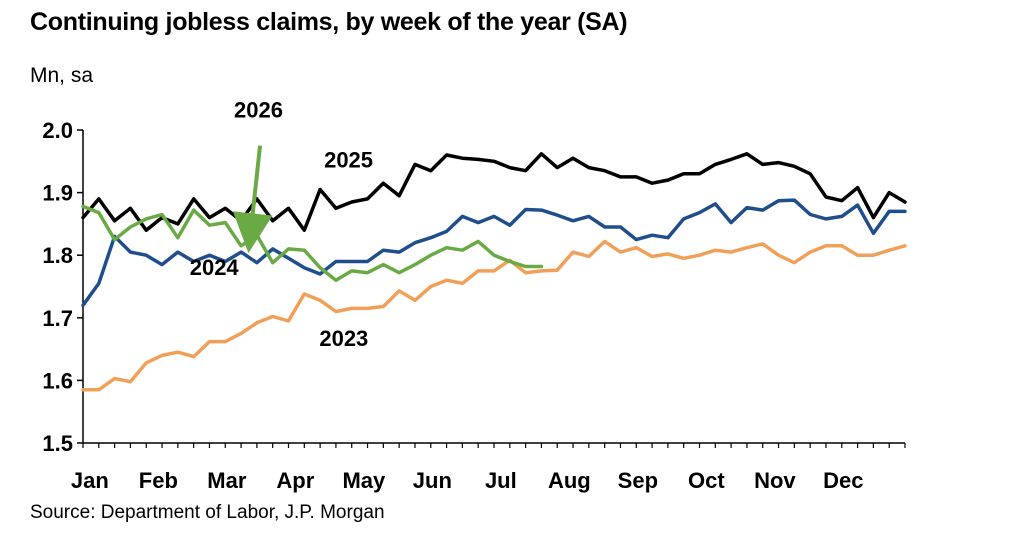  I want to click on y-tick-label: 1.7, so click(57, 318).